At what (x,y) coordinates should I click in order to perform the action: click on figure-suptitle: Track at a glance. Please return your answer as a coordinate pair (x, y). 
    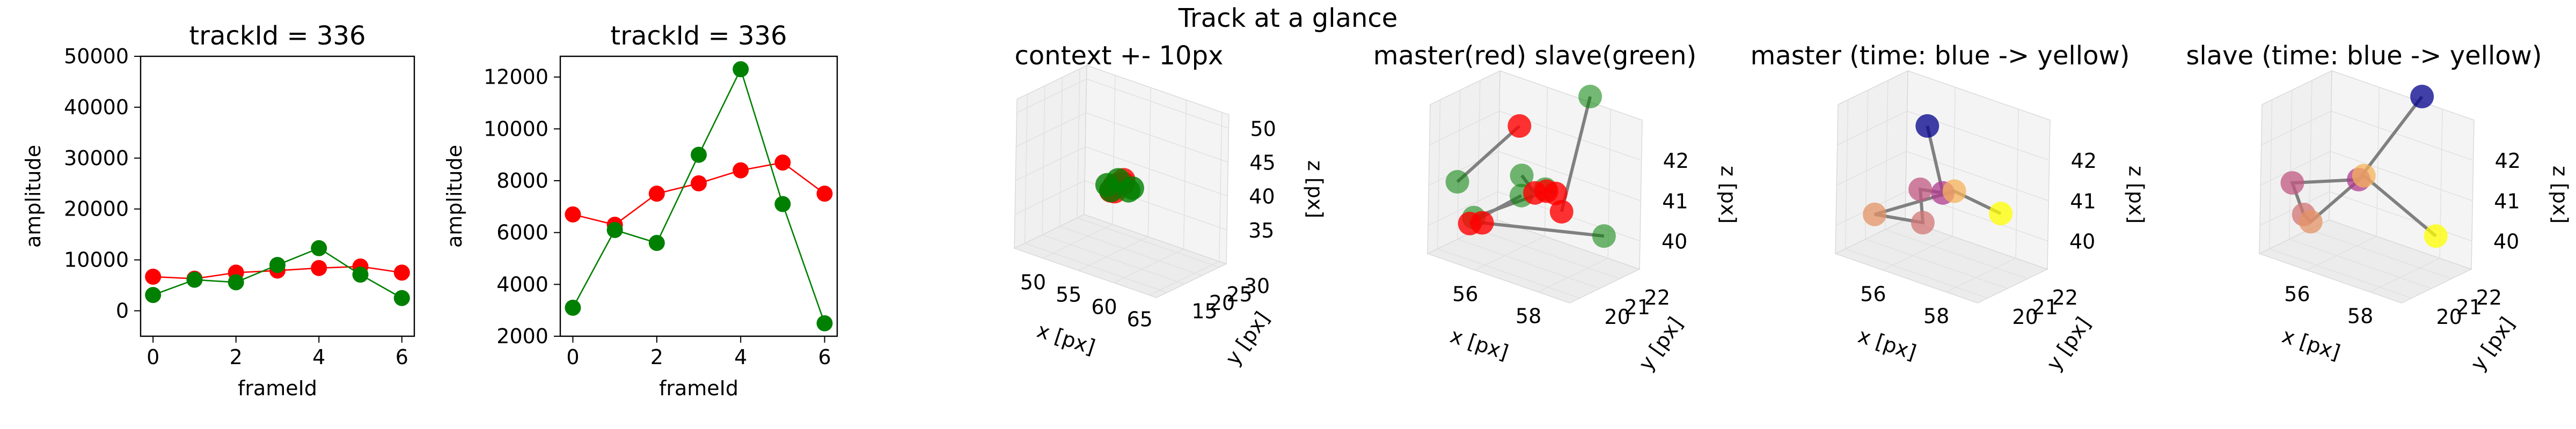
    Looking at the image, I should click on (1288, 18).